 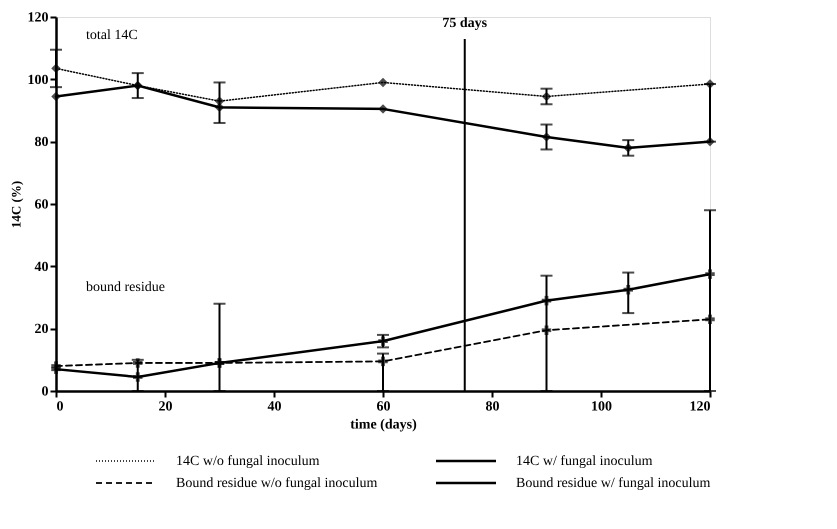 I want to click on x-tick-label: 120, so click(x=700, y=407).